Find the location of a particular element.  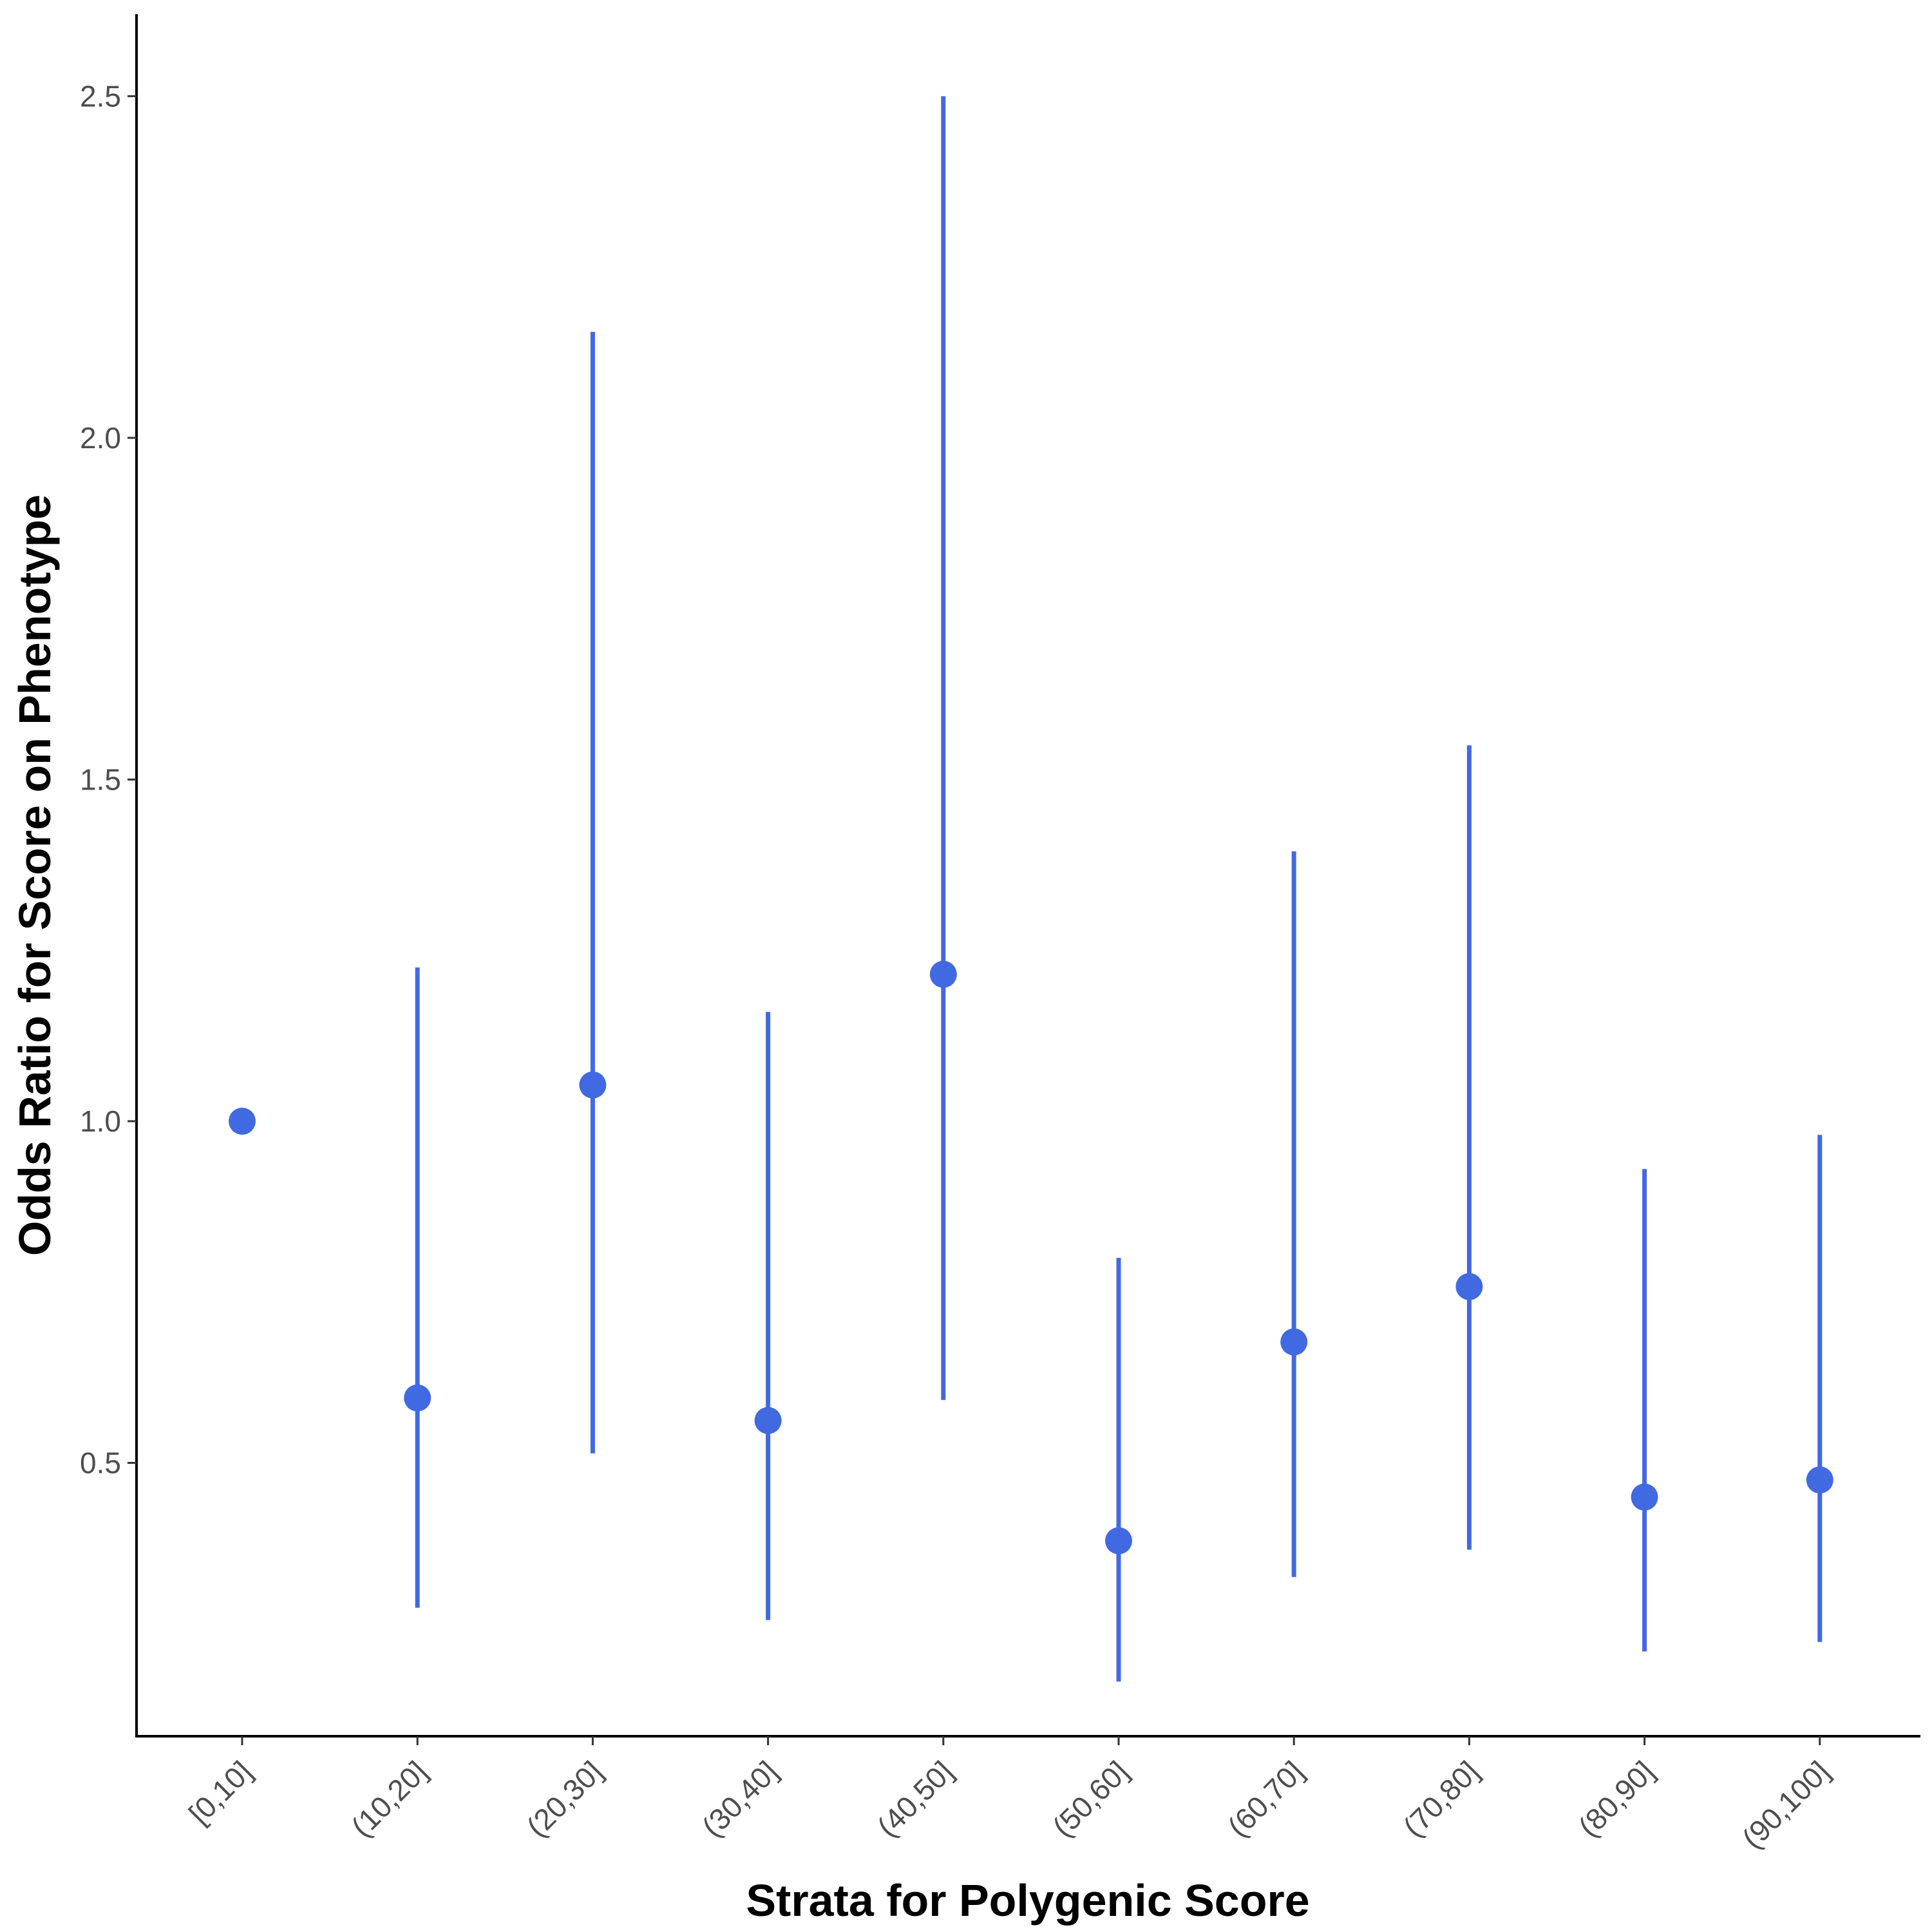

x-tick-label: (90,100] is located at coordinates (1786, 1805).